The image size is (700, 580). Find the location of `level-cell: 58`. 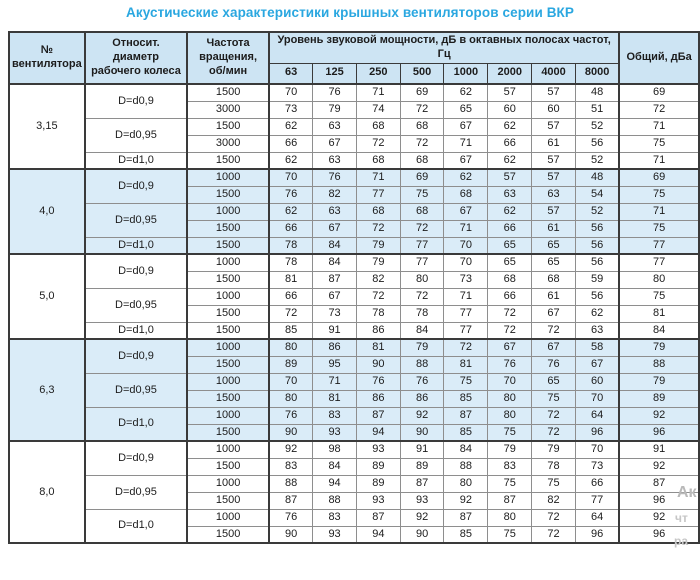

level-cell: 58 is located at coordinates (597, 347).